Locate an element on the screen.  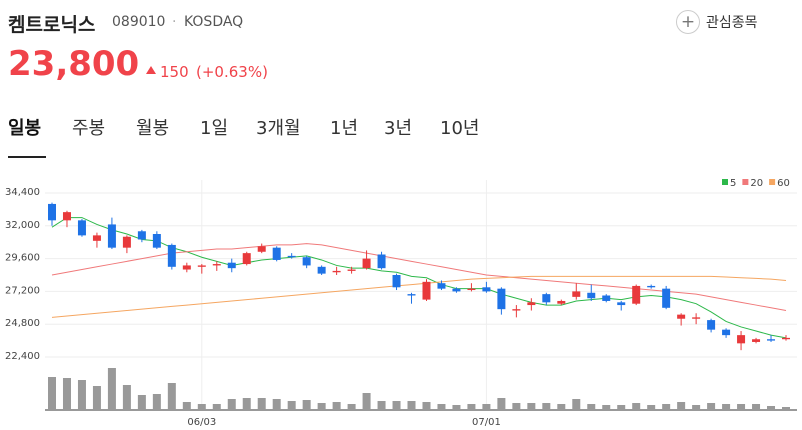
change: 150 is located at coordinates (174, 72).